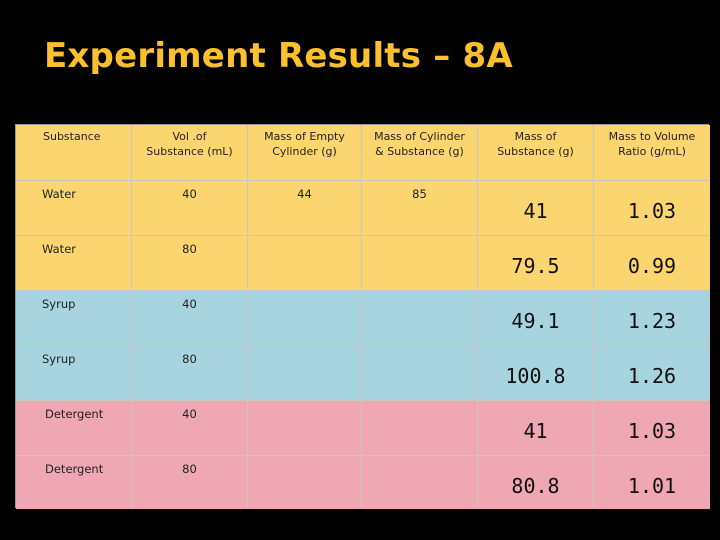 This screenshot has height=540, width=720. I want to click on cell-substance-mass: 79.5, so click(536, 263).